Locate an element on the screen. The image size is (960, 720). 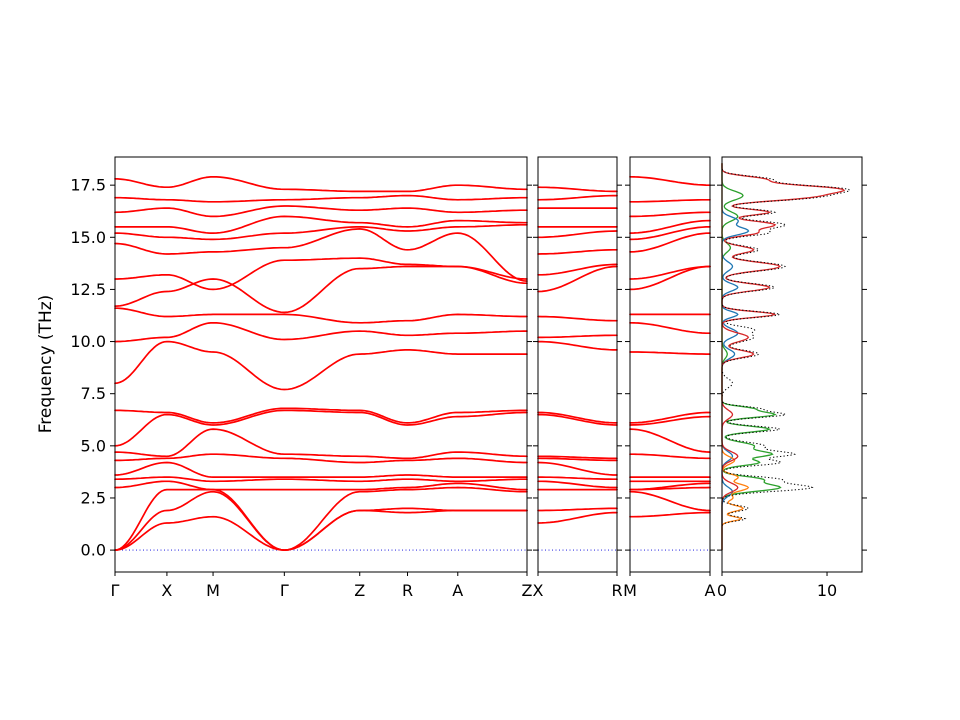
panel-frame-dos is located at coordinates (792, 364).